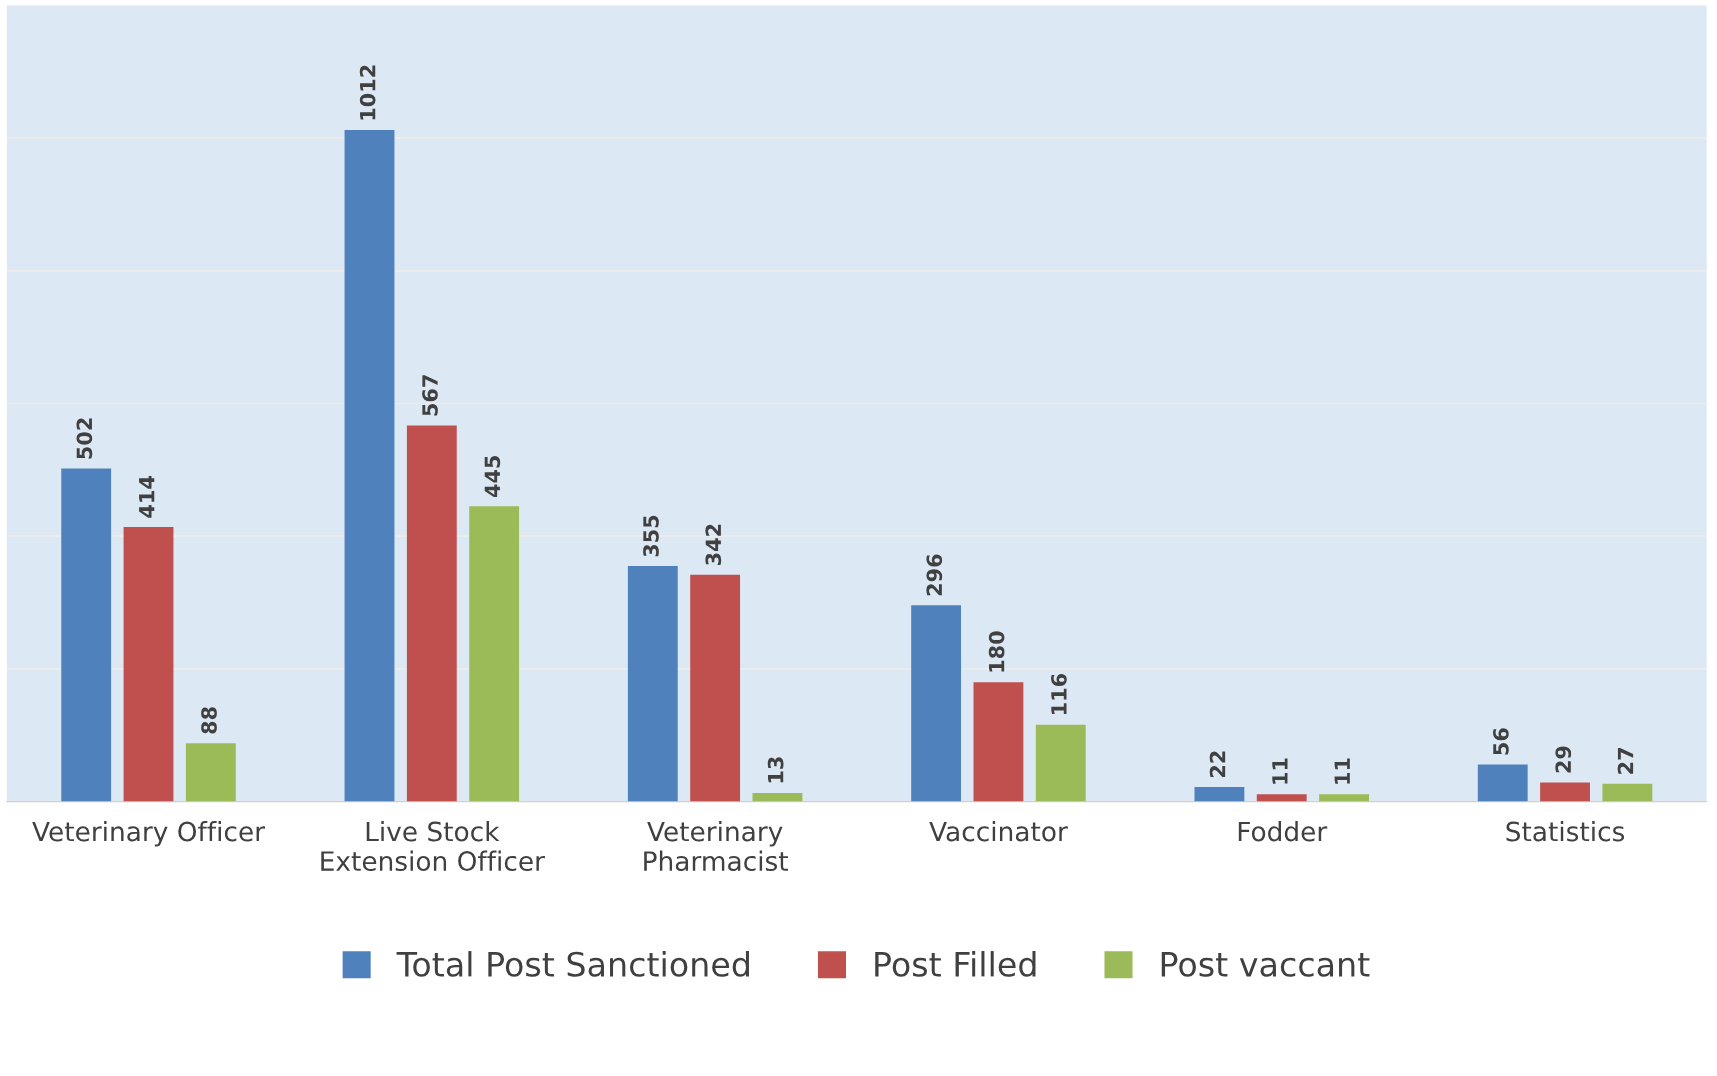 This screenshot has width=1717, height=1076. I want to click on legend-label: Post vaccant, so click(1265, 964).